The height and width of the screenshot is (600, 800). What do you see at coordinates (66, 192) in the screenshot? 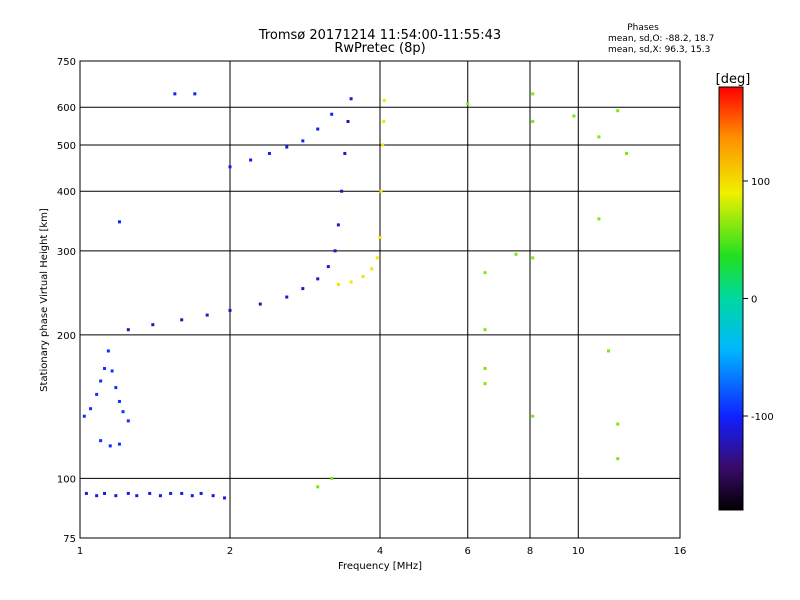
I see `y-tick-label: 400` at bounding box center [66, 192].